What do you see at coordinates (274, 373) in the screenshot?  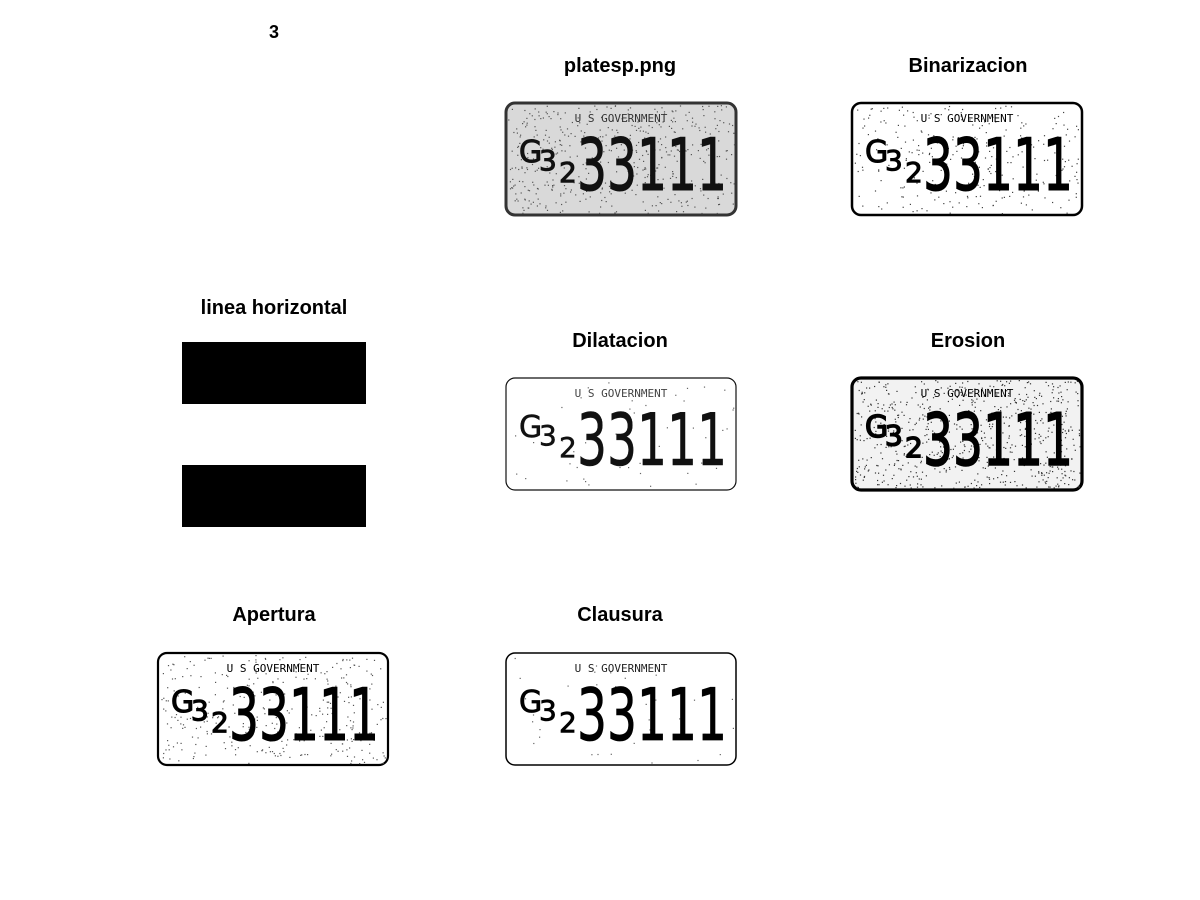 I see `structuring-element-top-block` at bounding box center [274, 373].